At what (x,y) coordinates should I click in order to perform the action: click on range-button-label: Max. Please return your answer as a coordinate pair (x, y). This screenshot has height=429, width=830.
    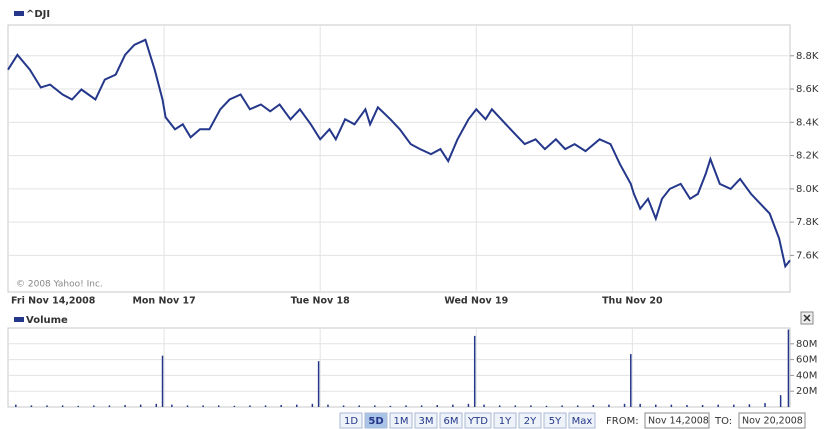
    Looking at the image, I should click on (582, 421).